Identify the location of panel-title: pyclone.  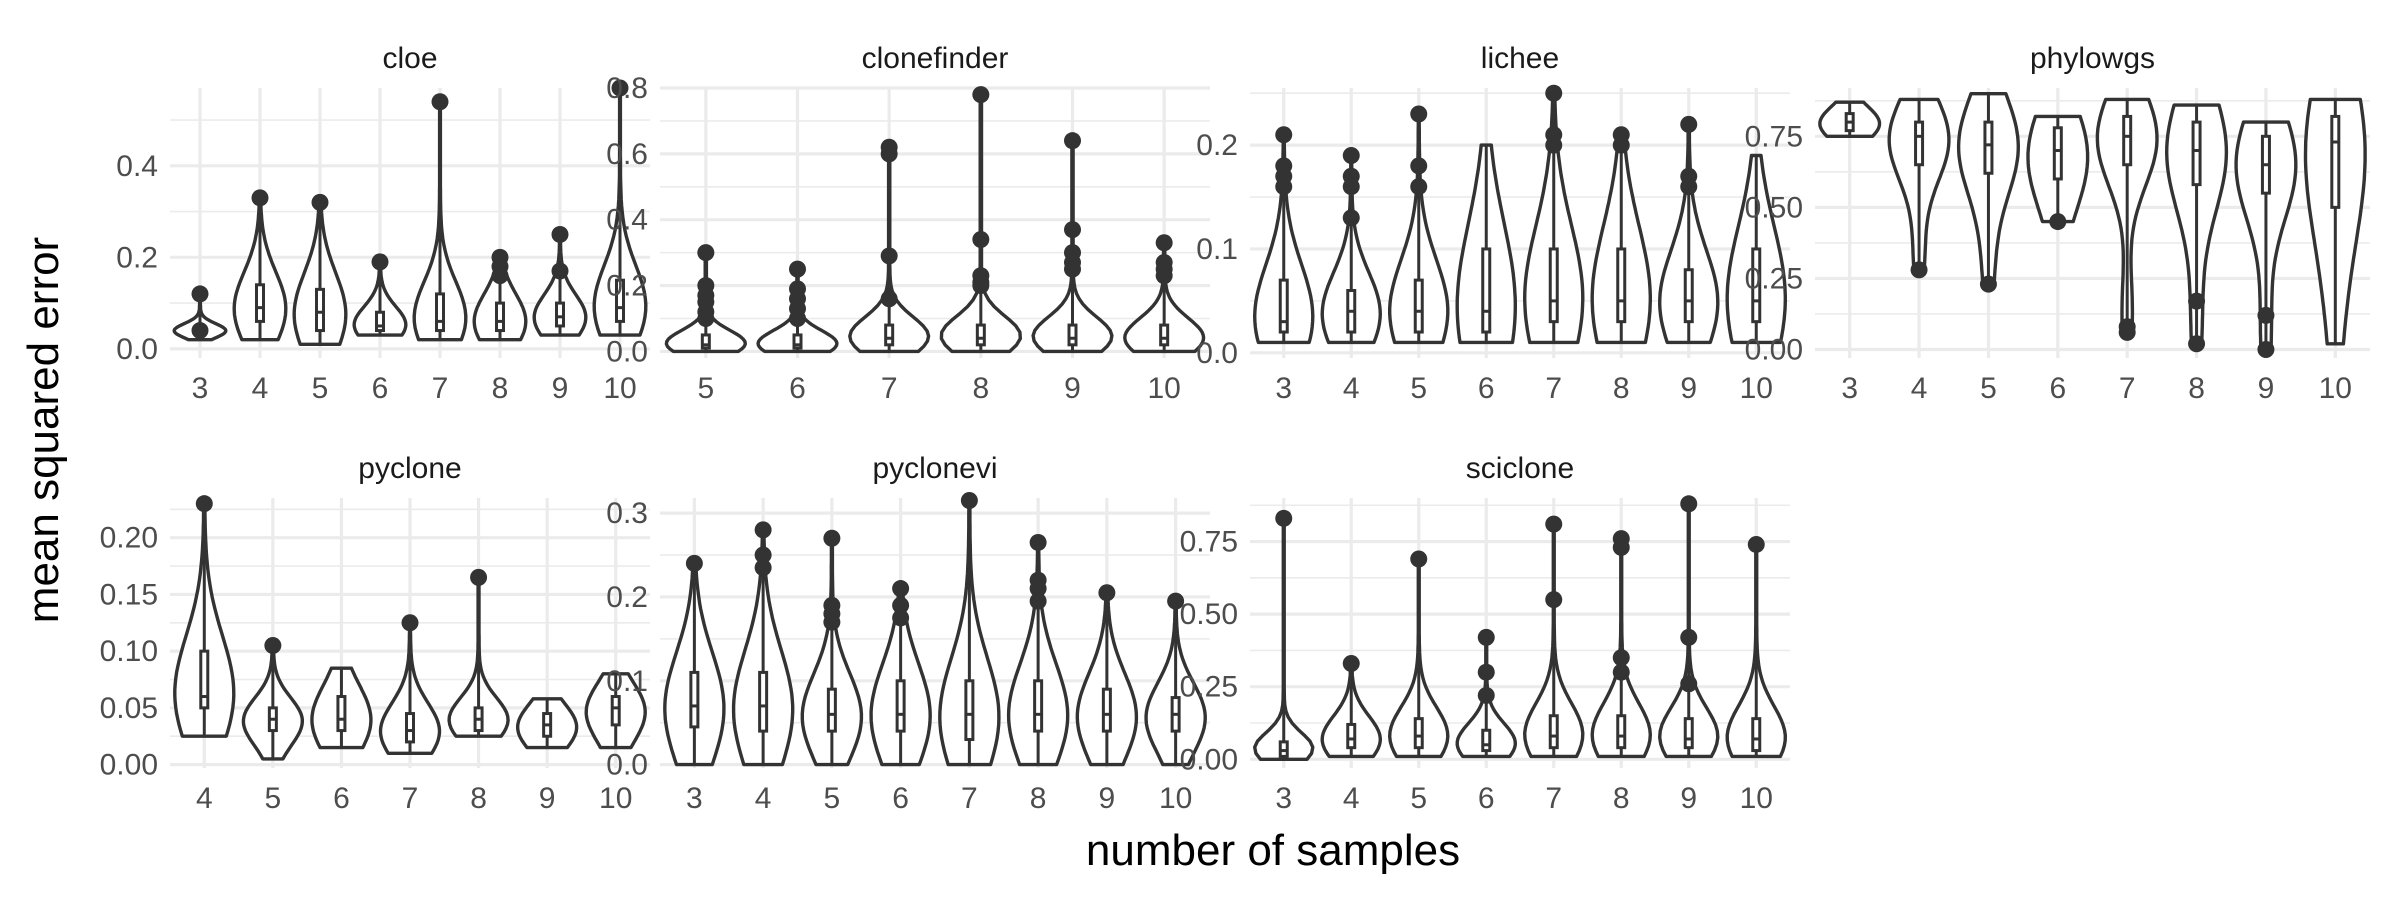
(409, 468).